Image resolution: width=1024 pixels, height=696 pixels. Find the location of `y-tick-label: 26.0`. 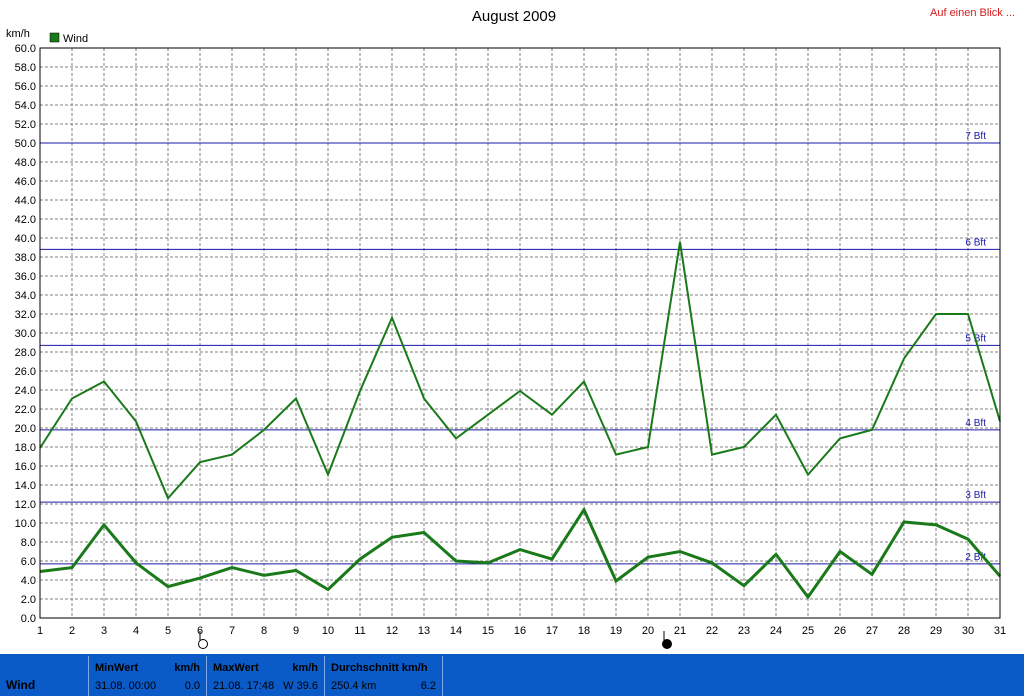

y-tick-label: 26.0 is located at coordinates (25, 372).